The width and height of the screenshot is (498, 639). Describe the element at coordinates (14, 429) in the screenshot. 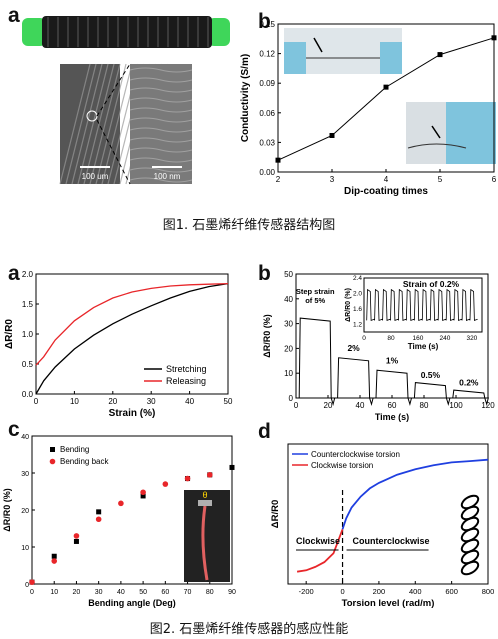

I see `fig2-panel-c-letter: c` at that location.